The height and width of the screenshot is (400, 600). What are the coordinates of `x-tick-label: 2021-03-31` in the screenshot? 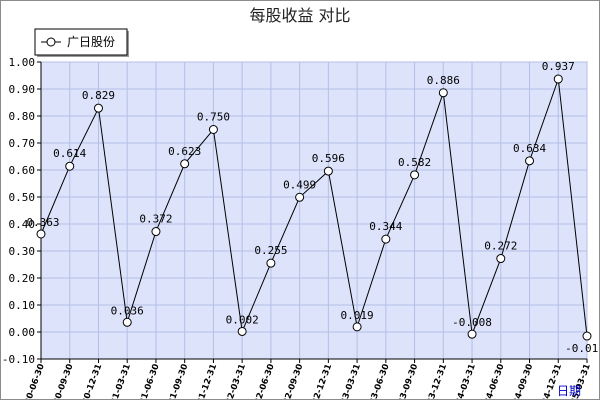 It's located at (119, 381).